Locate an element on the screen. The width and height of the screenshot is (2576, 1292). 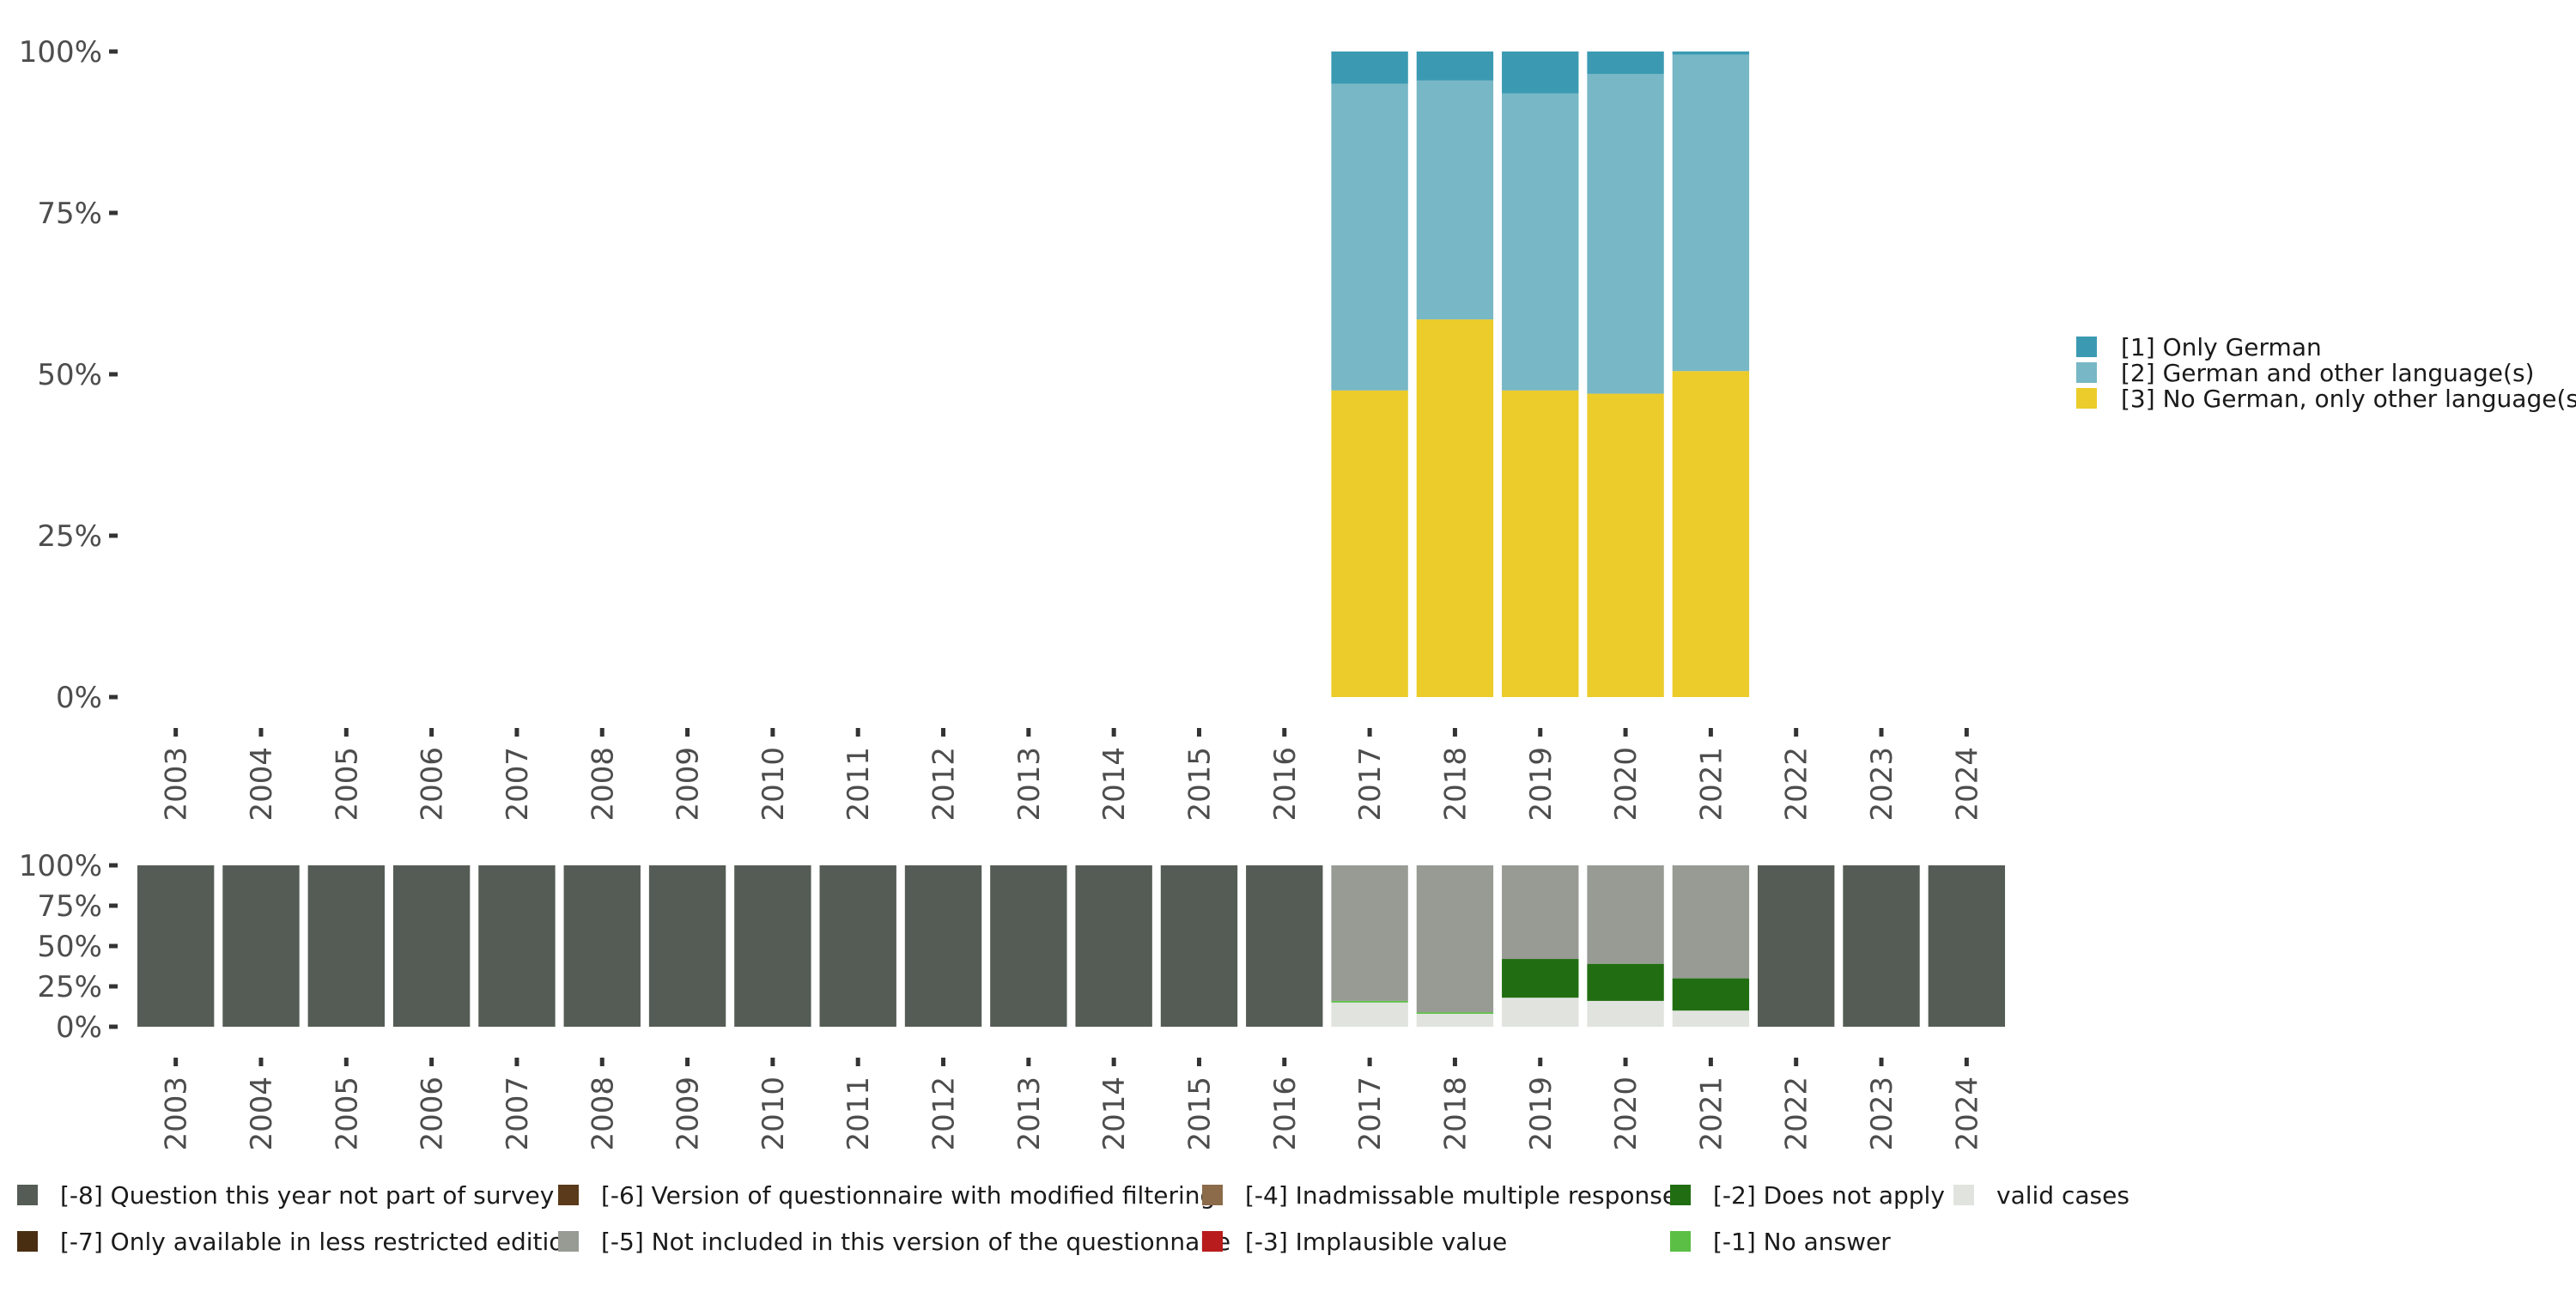
top-bar-segment-2019-s0 is located at coordinates (1540, 543).